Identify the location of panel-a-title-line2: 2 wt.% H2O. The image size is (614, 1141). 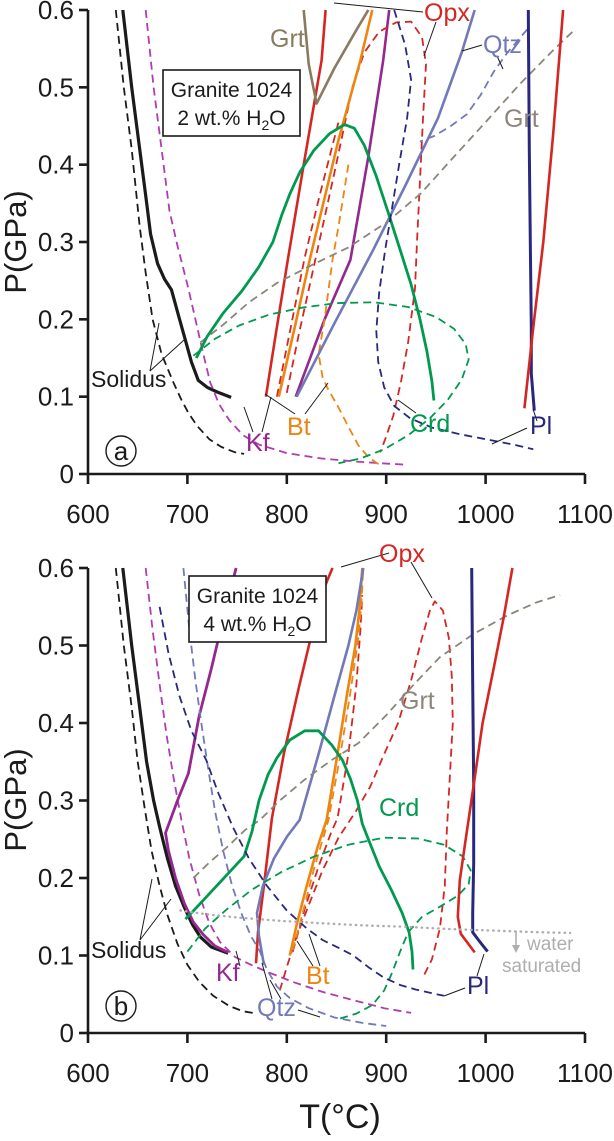
(231, 120).